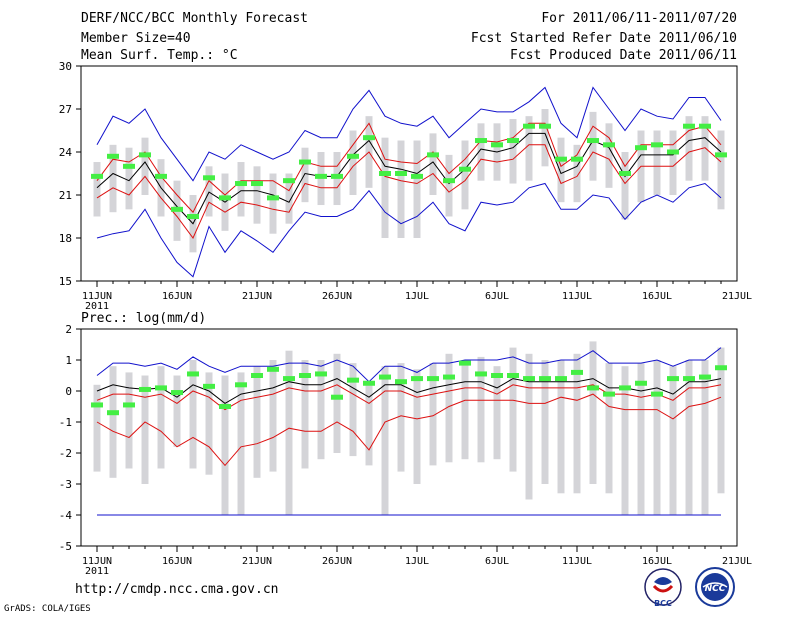 Image resolution: width=800 pixels, height=618 pixels. What do you see at coordinates (409, 168) in the screenshot?
I see `upper-line-temp` at bounding box center [409, 168].